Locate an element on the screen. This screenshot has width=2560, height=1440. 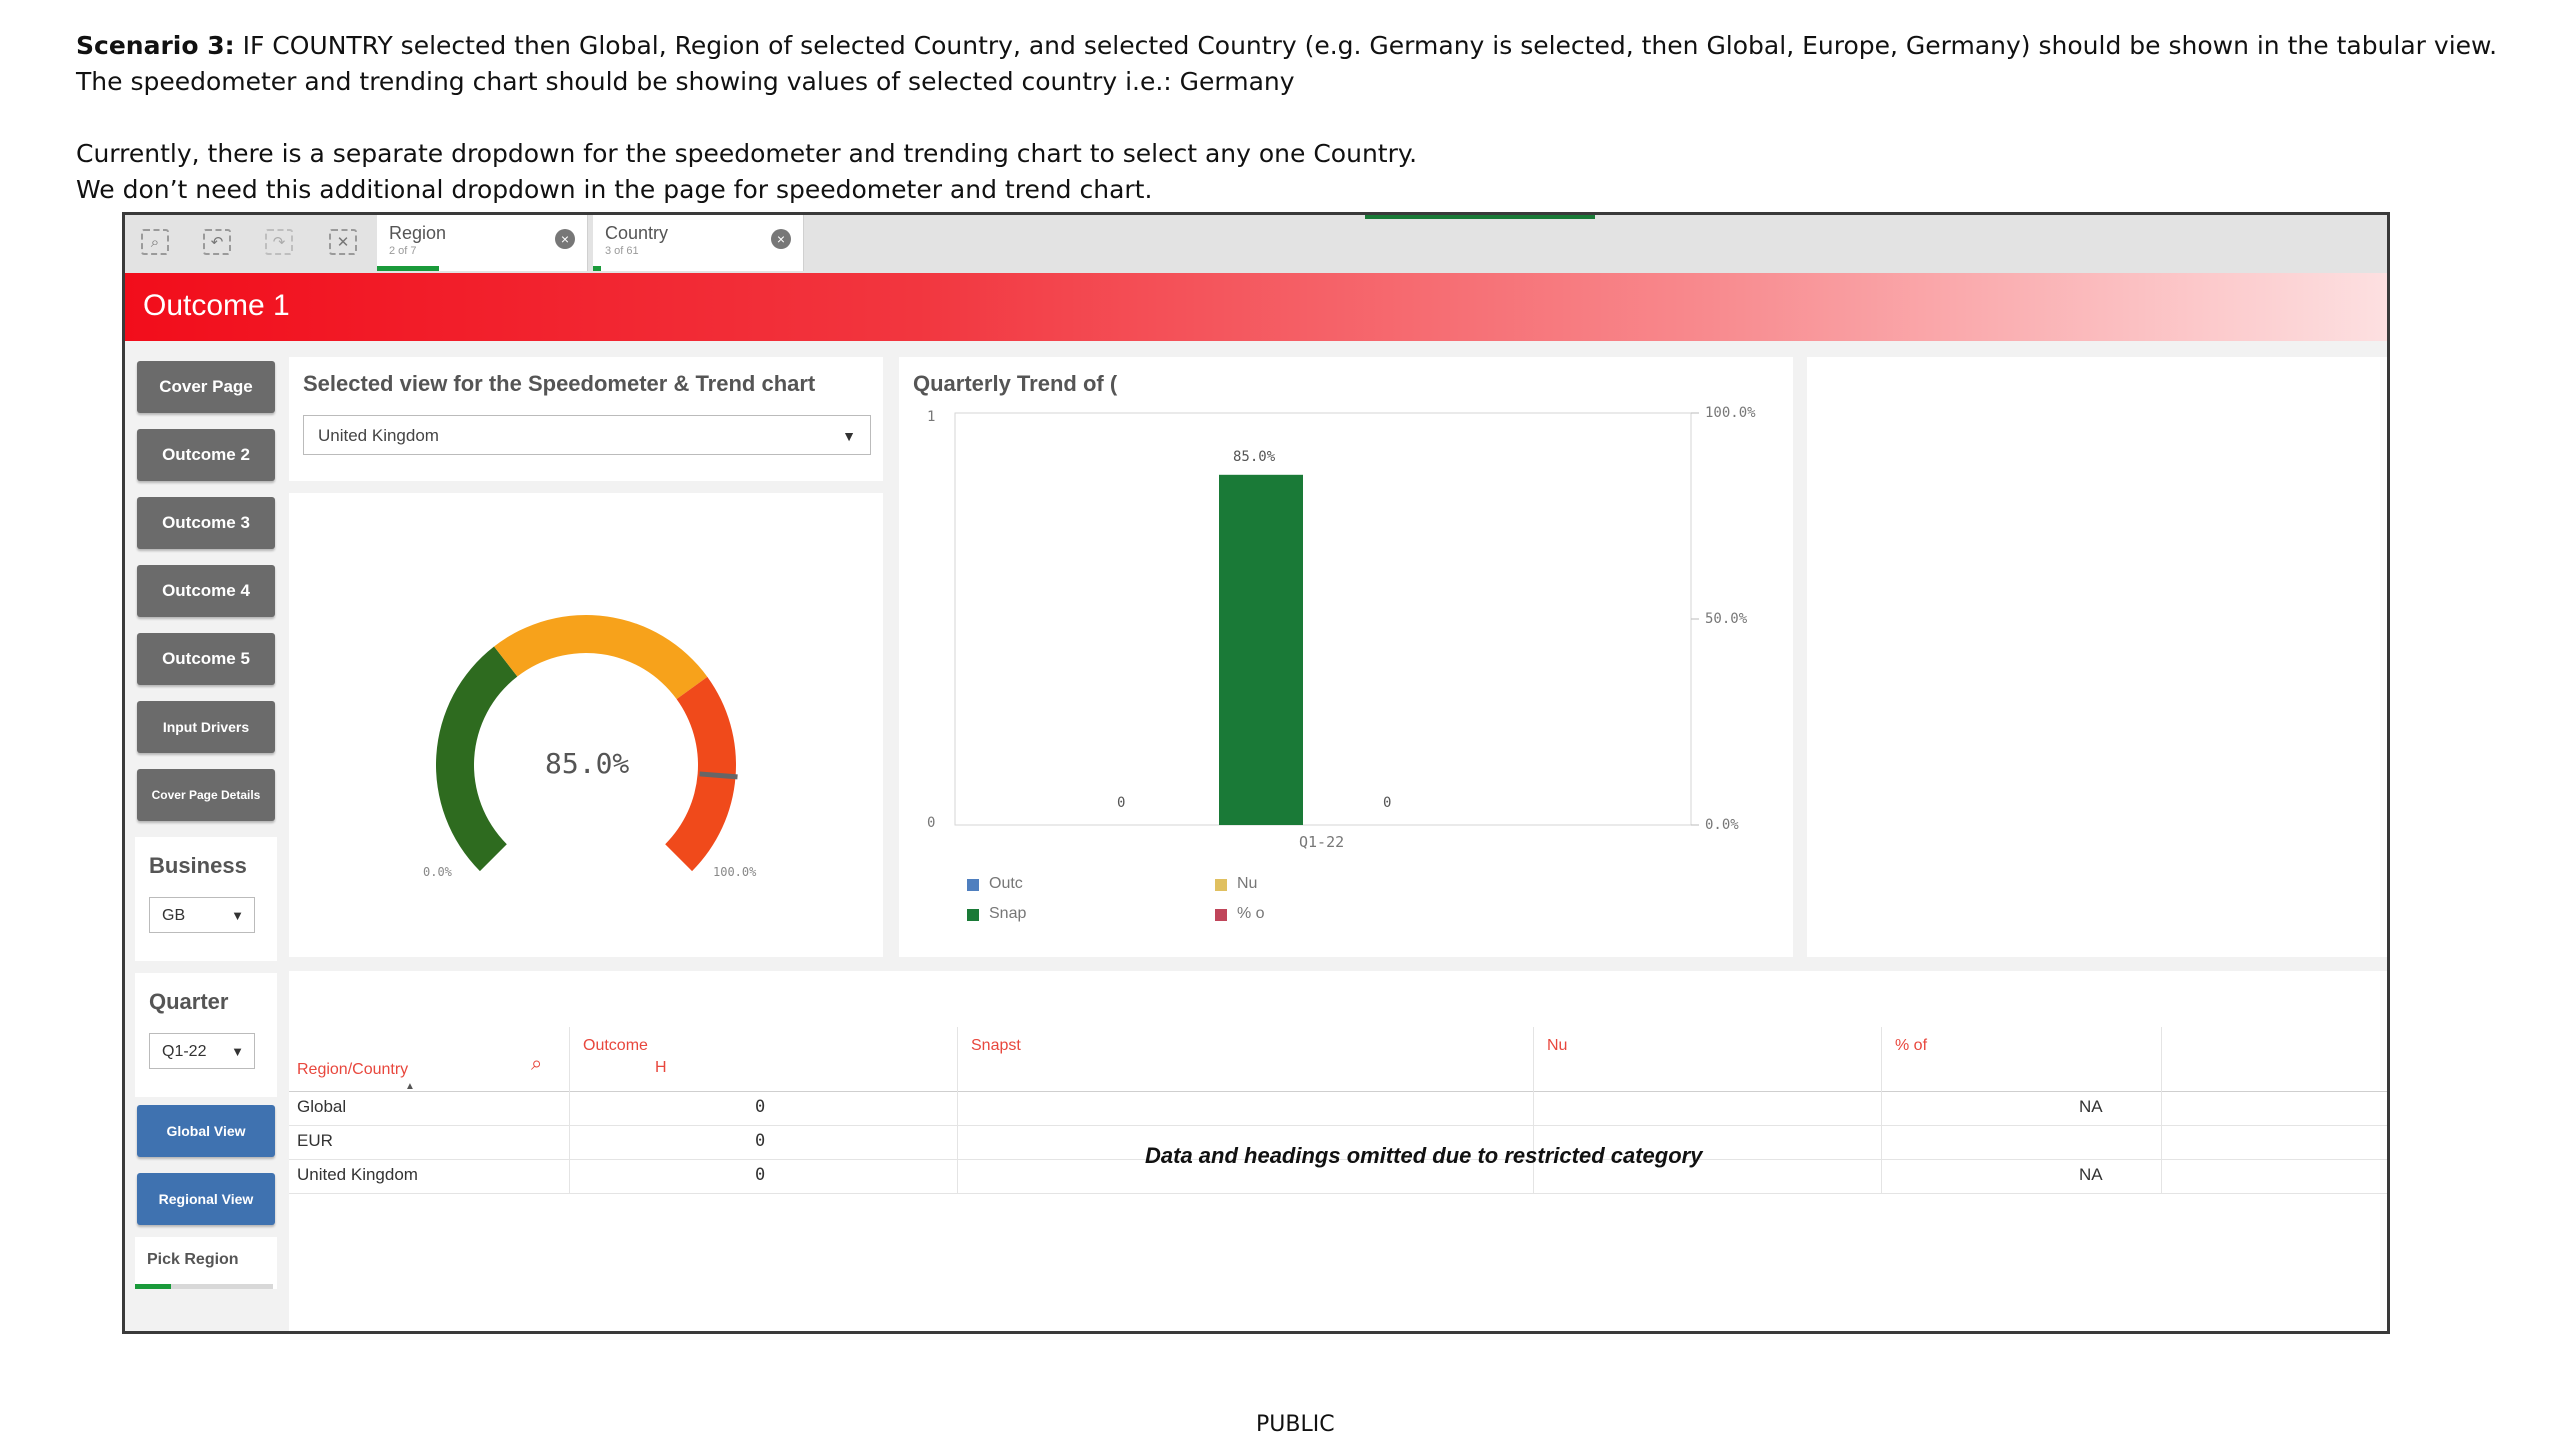
legend-label: Snap is located at coordinates (1008, 913).